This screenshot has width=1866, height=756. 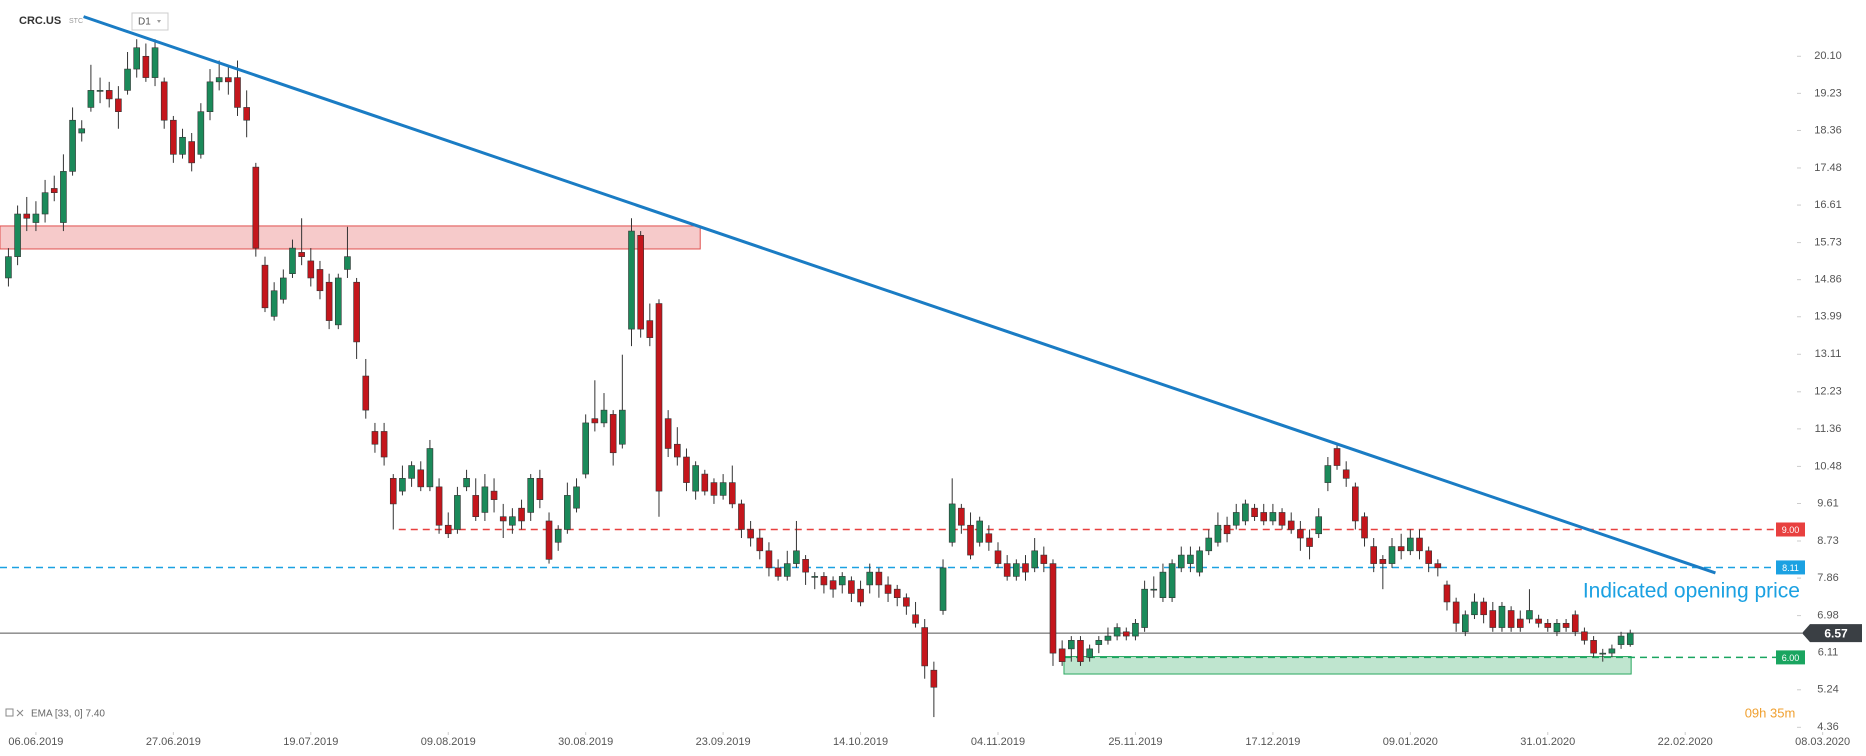 I want to click on x-tick-label: 09.08.2019, so click(x=448, y=742).